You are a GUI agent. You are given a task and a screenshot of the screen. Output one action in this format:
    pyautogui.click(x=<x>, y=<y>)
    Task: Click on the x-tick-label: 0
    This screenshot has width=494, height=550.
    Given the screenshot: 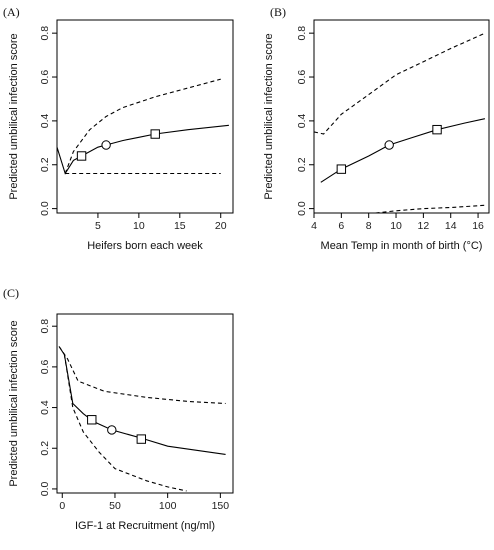 What is the action you would take?
    pyautogui.click(x=62, y=506)
    